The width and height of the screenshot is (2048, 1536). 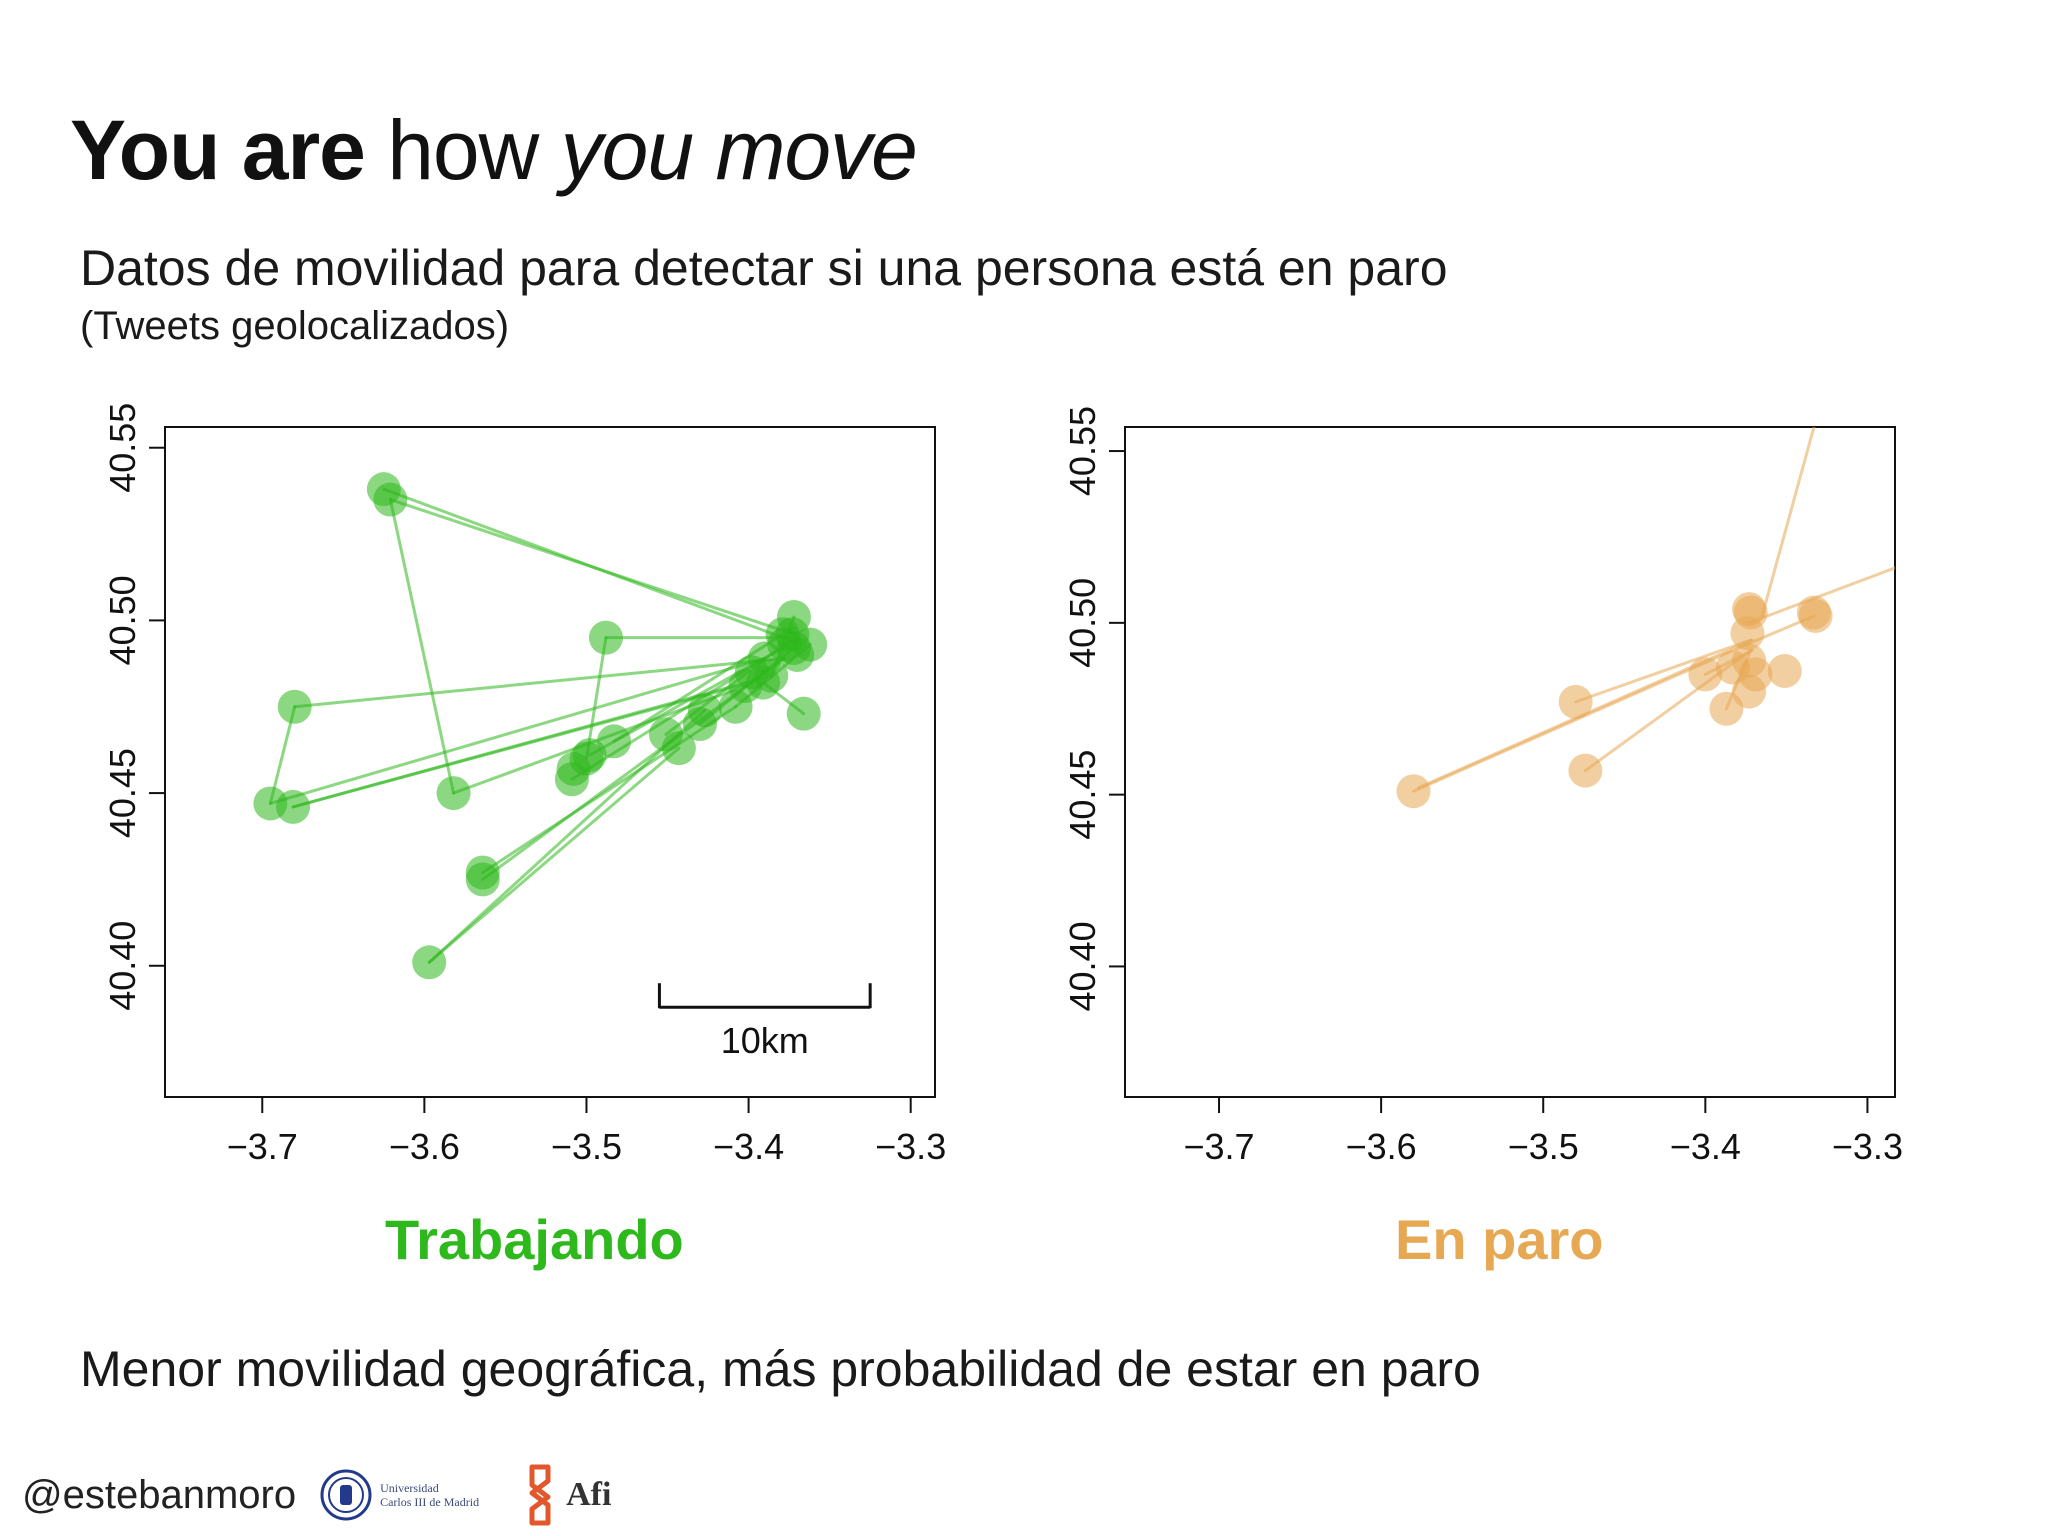 I want to click on uc3m-line-2: Carlos III de Madrid, so click(x=430, y=1502).